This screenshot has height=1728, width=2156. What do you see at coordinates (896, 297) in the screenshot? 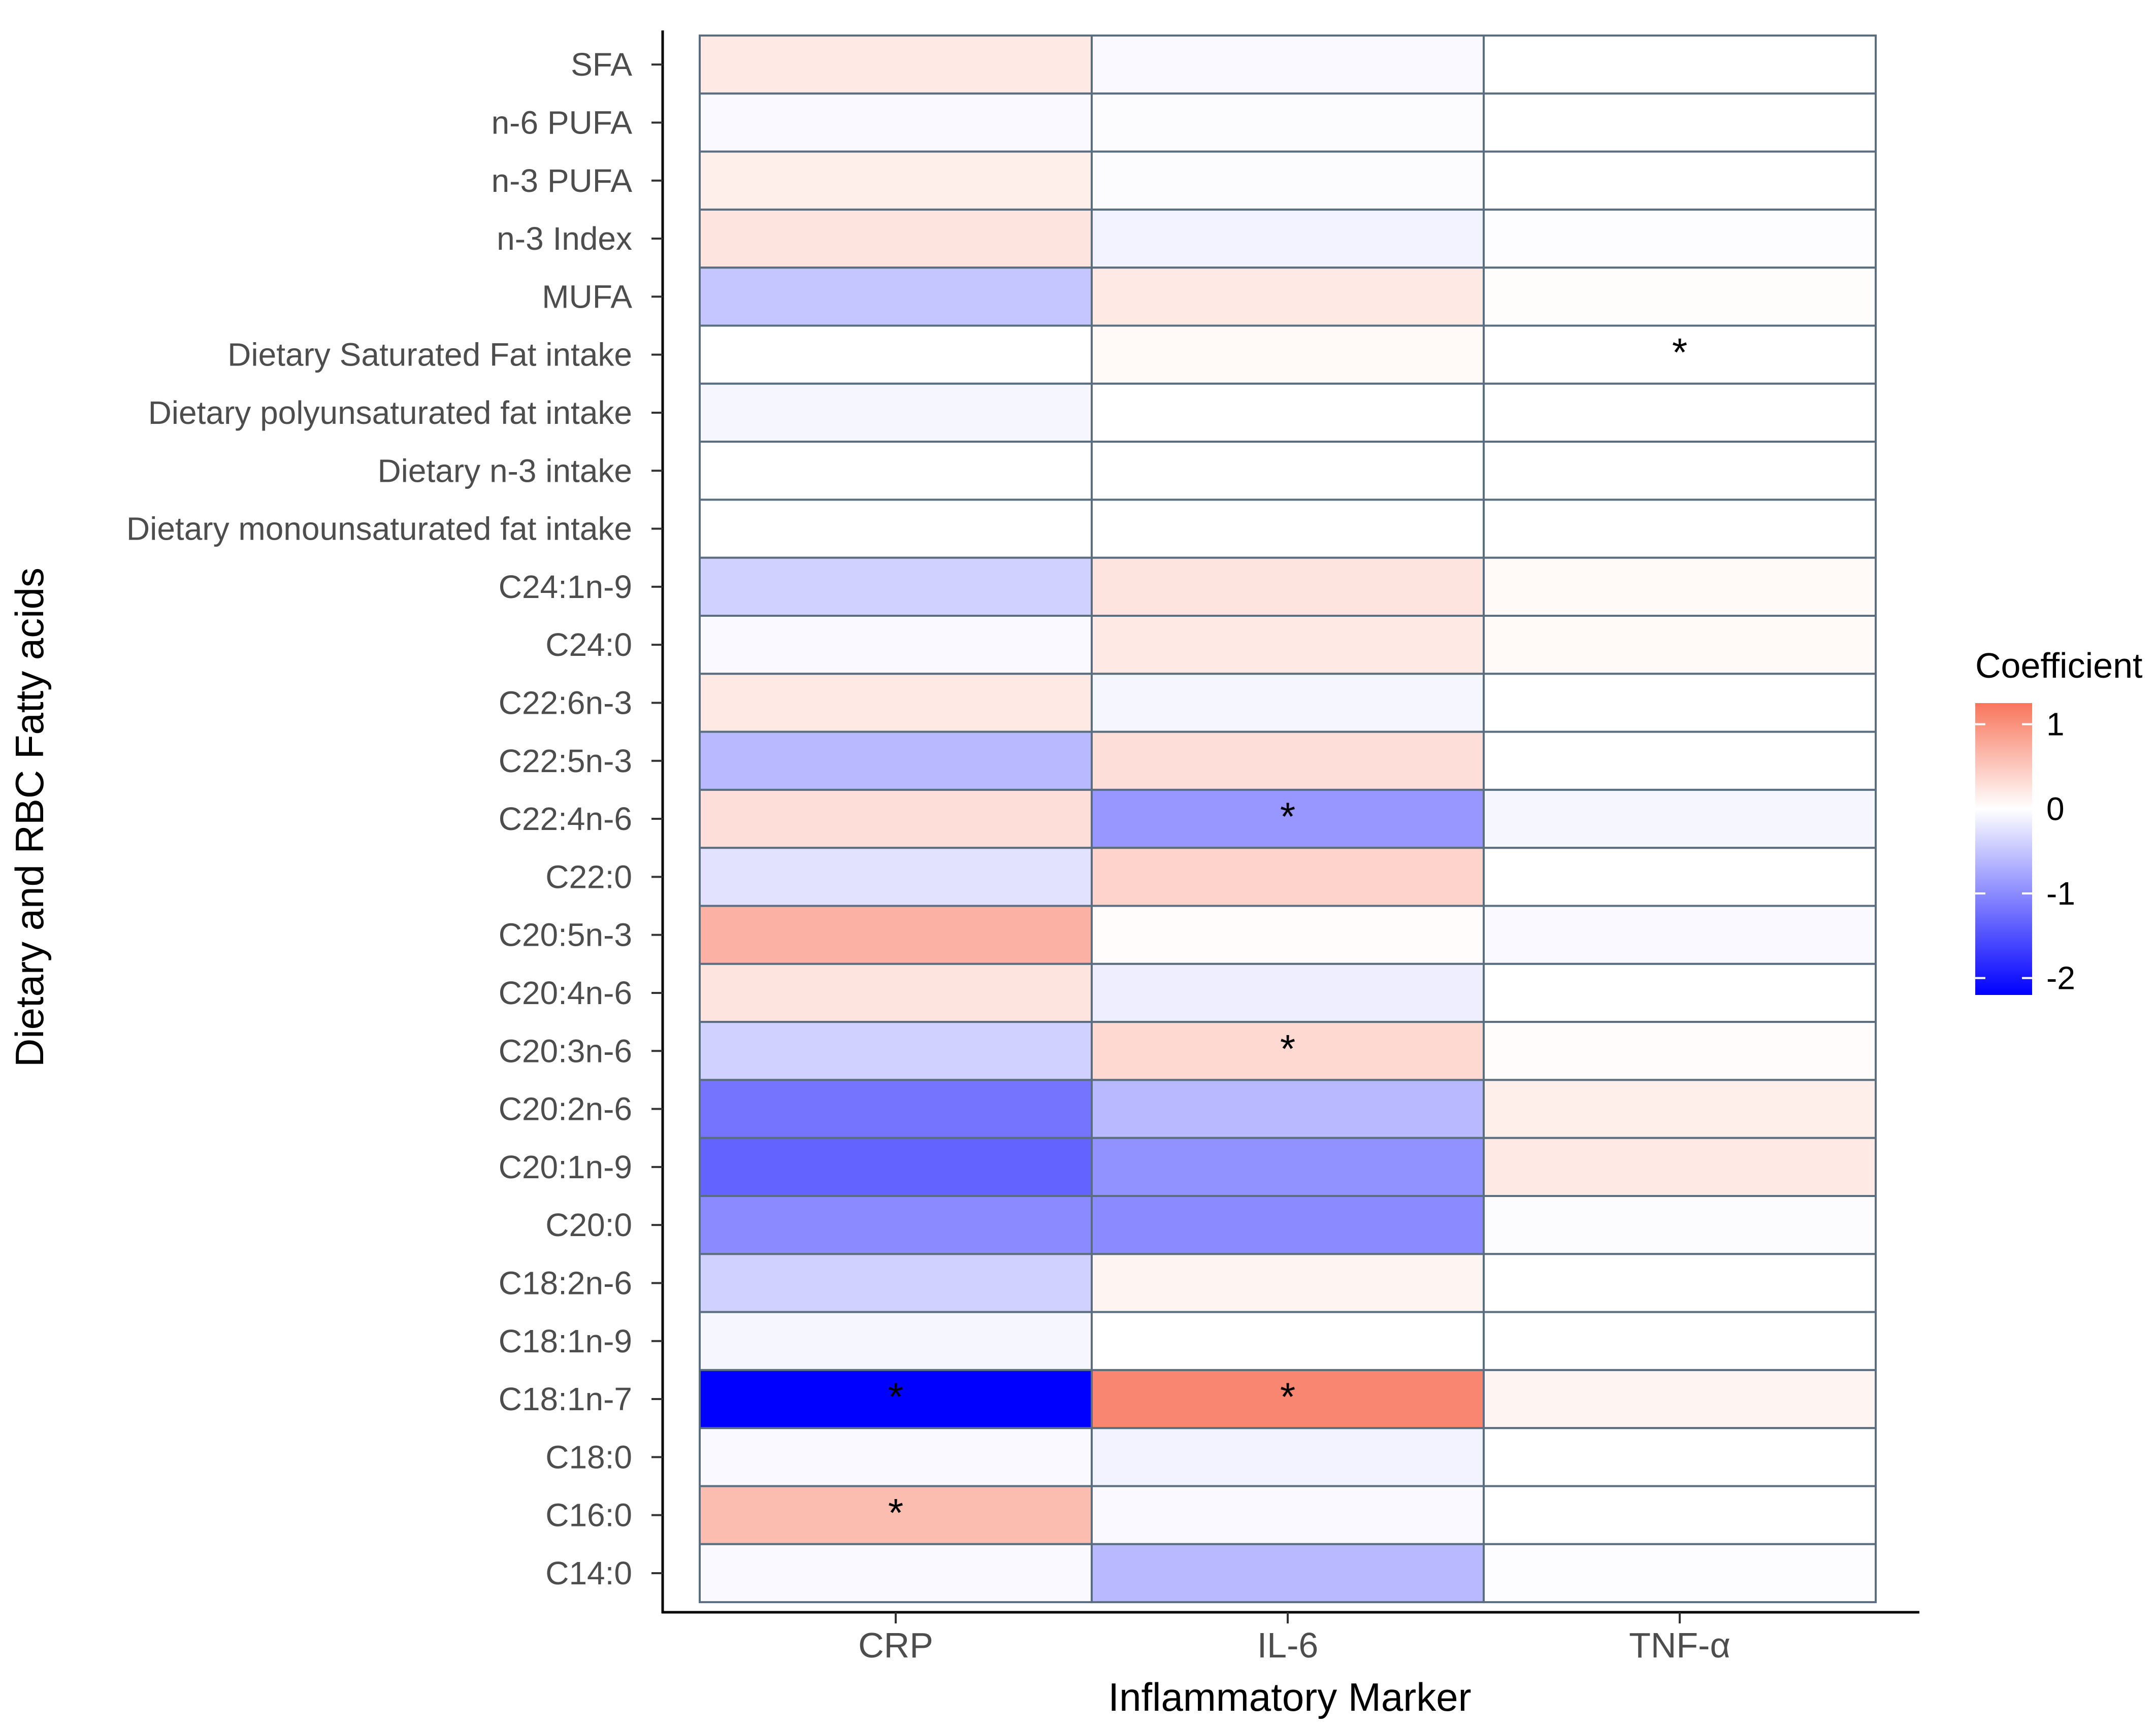
I see `cell-mufa-crp` at bounding box center [896, 297].